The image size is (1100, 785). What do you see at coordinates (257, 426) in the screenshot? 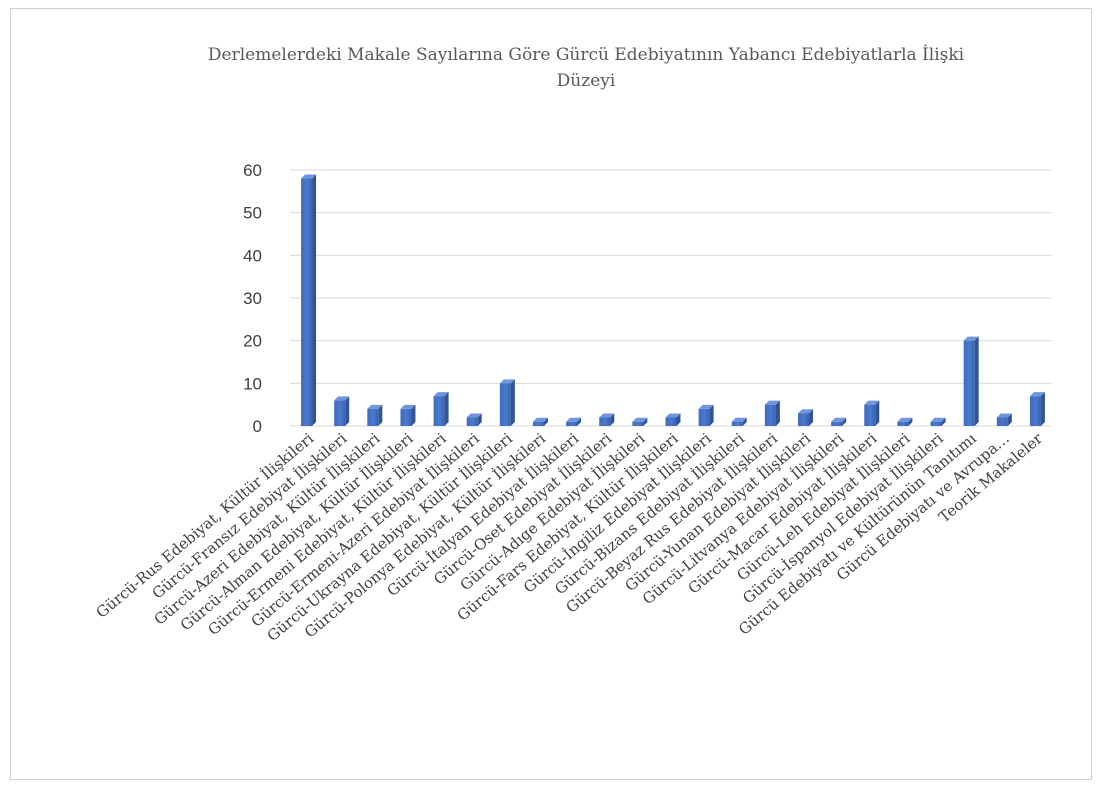
I see `y-tick-label: 0` at bounding box center [257, 426].